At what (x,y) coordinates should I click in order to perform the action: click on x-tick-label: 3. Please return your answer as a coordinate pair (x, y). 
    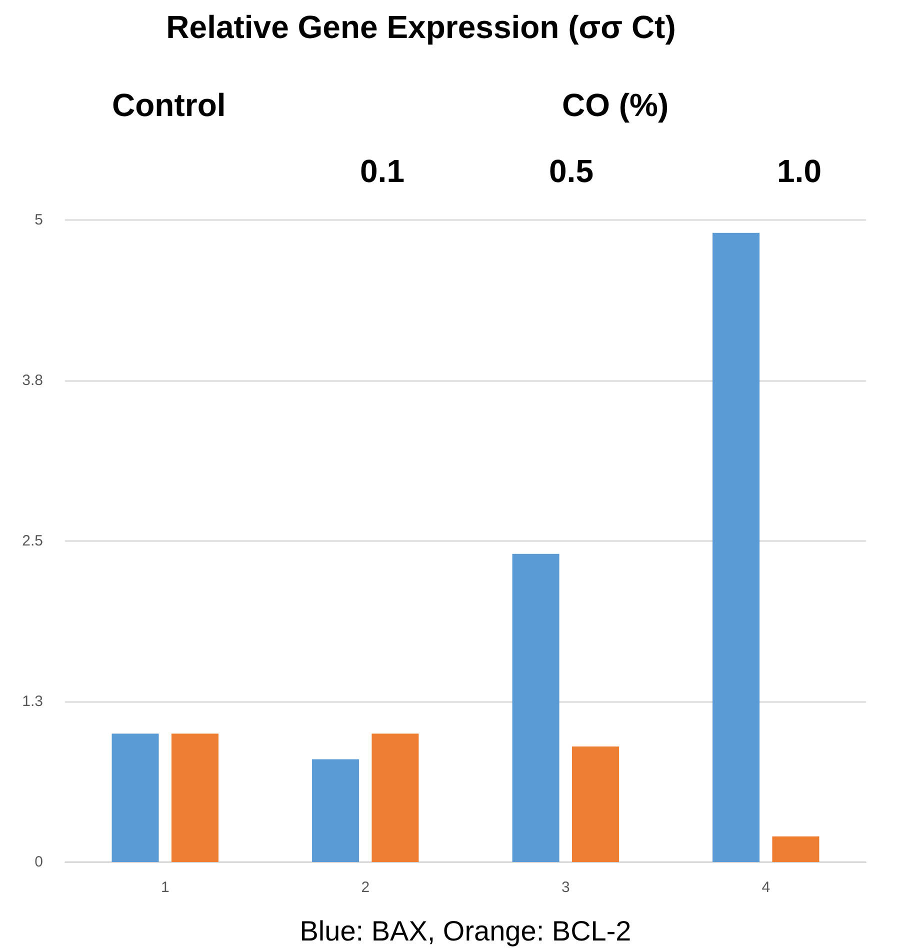
    Looking at the image, I should click on (565, 887).